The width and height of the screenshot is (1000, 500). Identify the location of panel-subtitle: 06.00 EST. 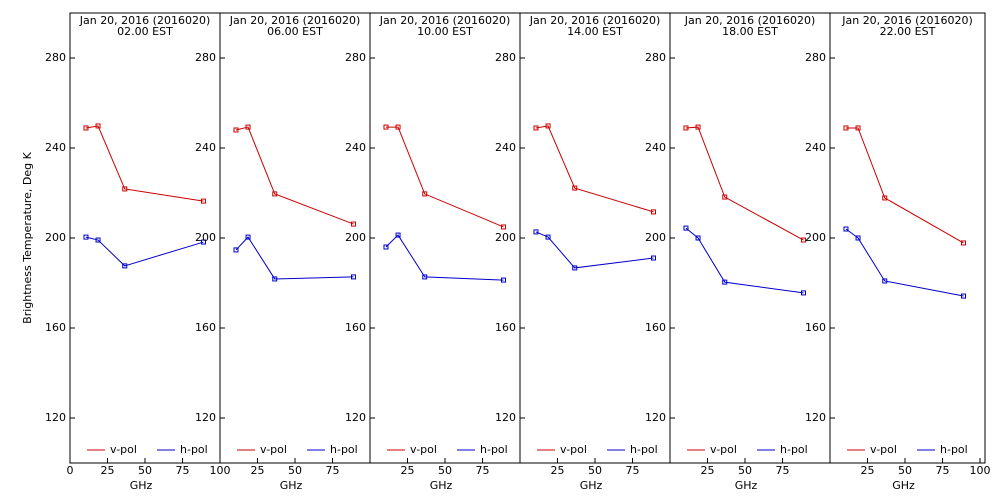
(295, 31).